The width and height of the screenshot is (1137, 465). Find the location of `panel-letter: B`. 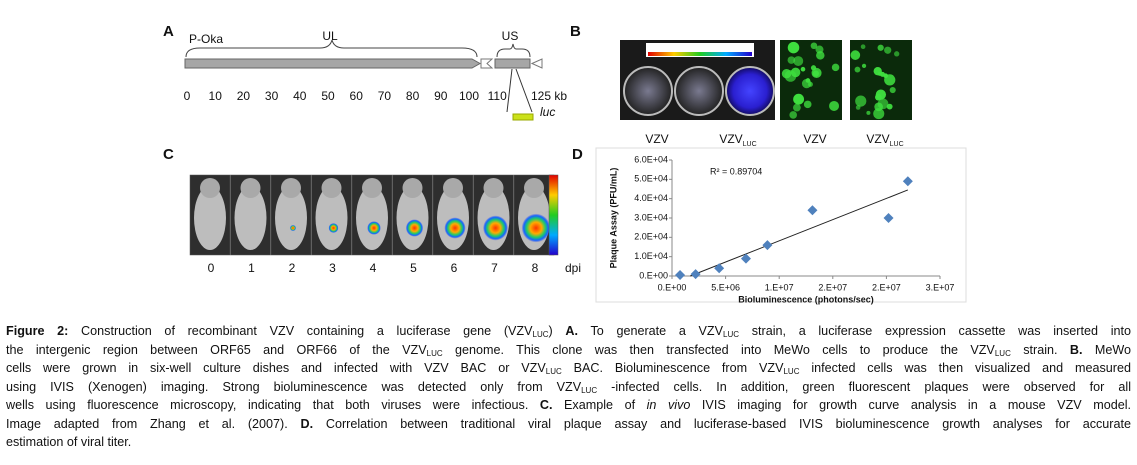

panel-letter: B is located at coordinates (575, 31).